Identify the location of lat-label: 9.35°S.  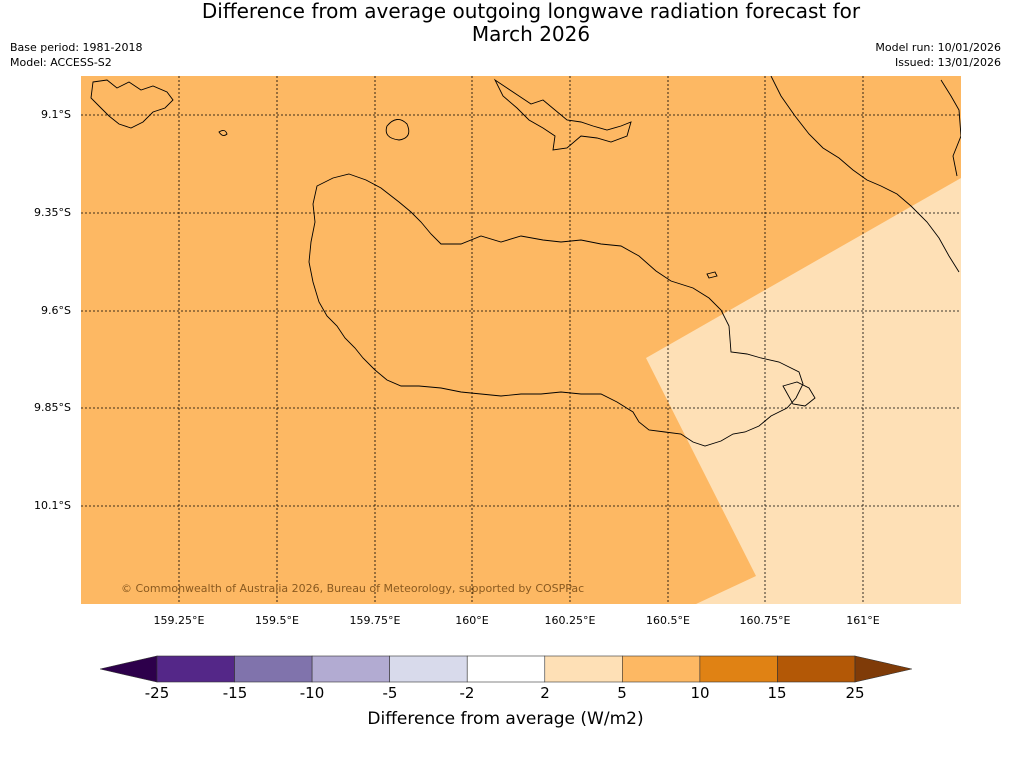
(52, 212).